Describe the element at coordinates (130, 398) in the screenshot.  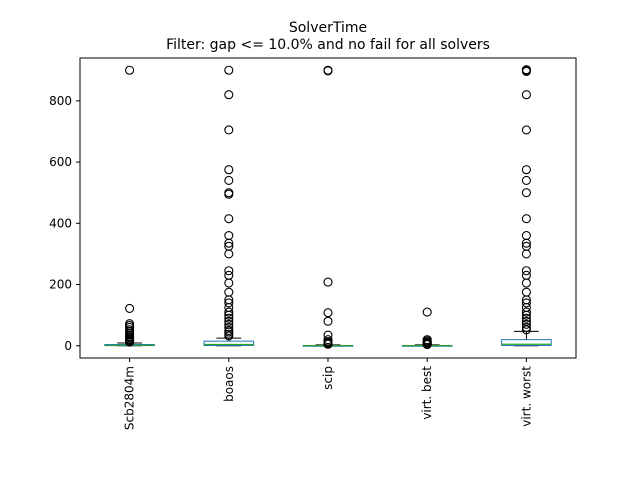
I see `x-tick-label: Scb2804m` at that location.